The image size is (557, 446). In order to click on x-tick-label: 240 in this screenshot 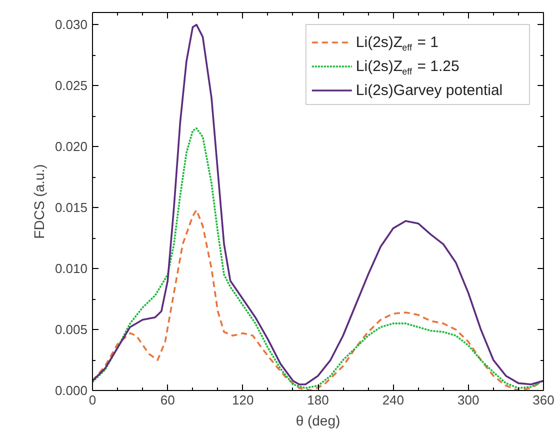, I will do `click(393, 400)`.